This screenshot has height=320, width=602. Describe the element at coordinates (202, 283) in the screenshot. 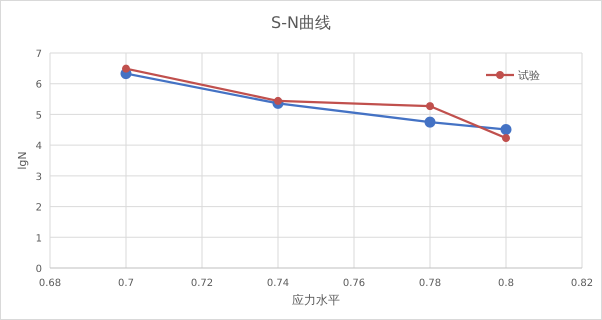

I see `x-tick-label: 0.72` at that location.